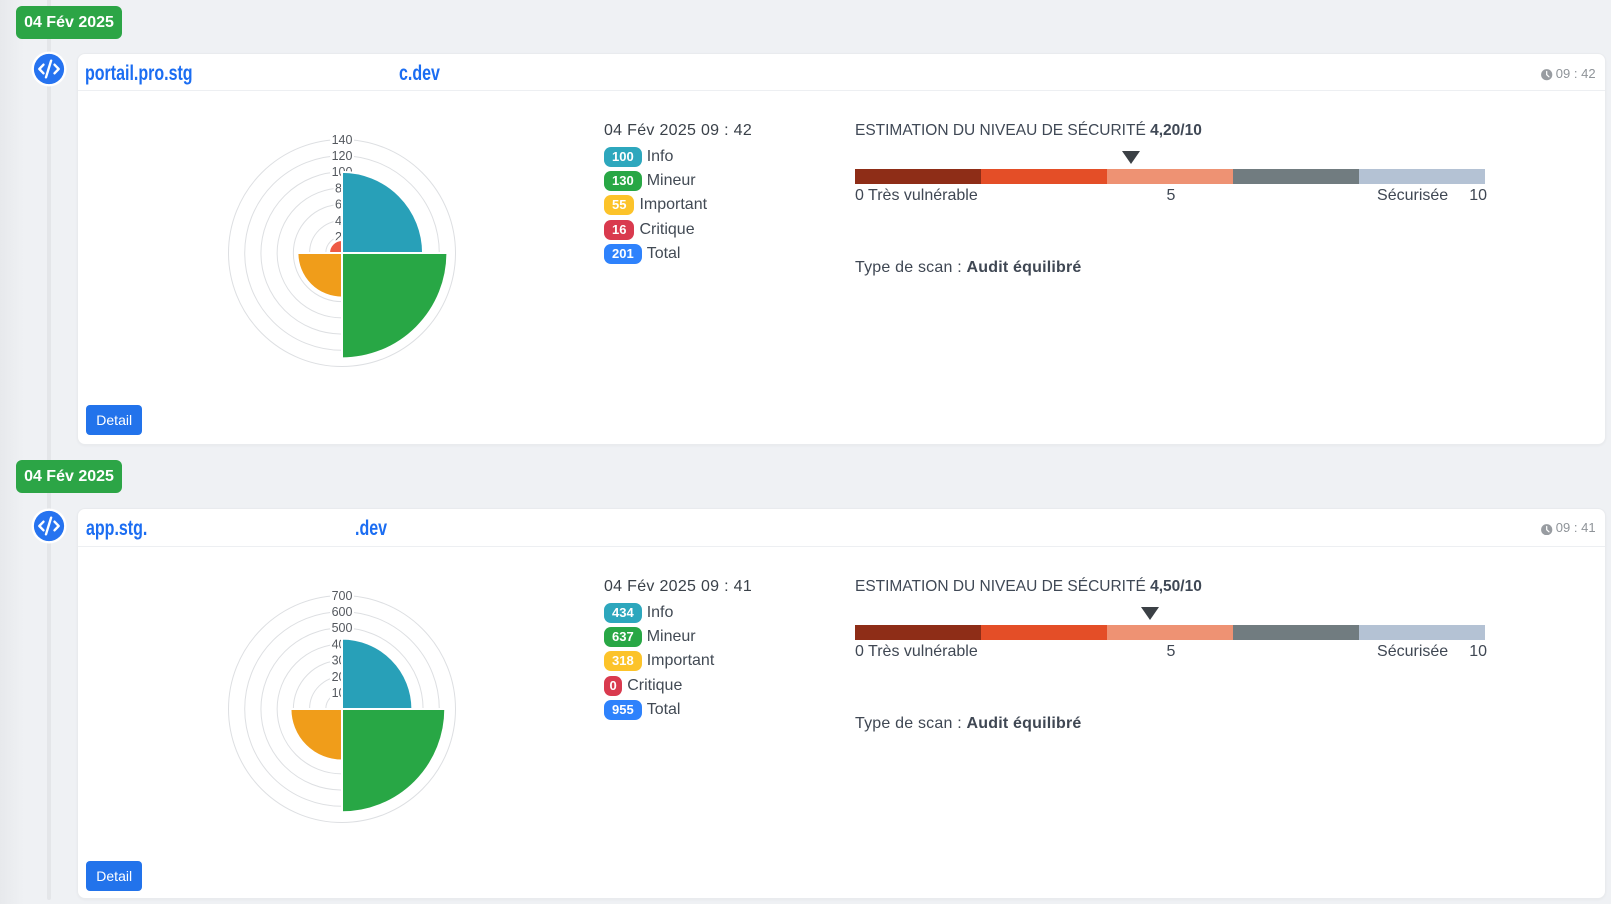  Describe the element at coordinates (341, 140) in the screenshot. I see `svg-text: 140` at that location.